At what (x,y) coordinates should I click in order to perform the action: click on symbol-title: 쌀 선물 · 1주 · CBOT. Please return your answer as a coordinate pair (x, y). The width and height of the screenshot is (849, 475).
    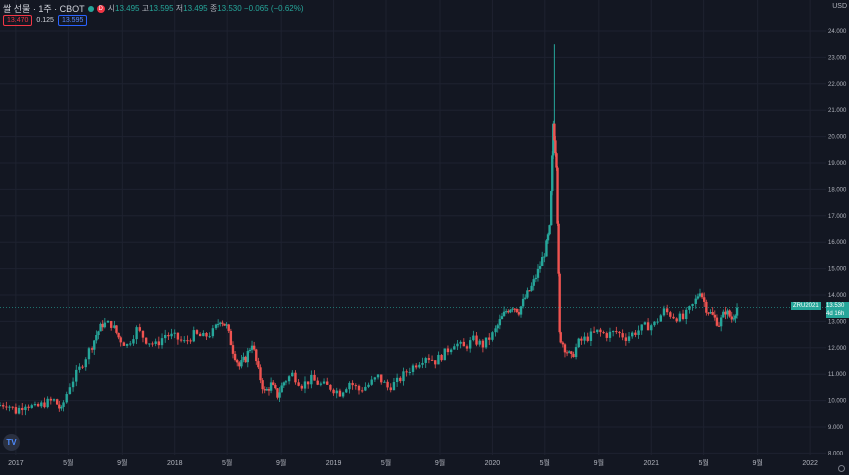
    Looking at the image, I should click on (44, 9).